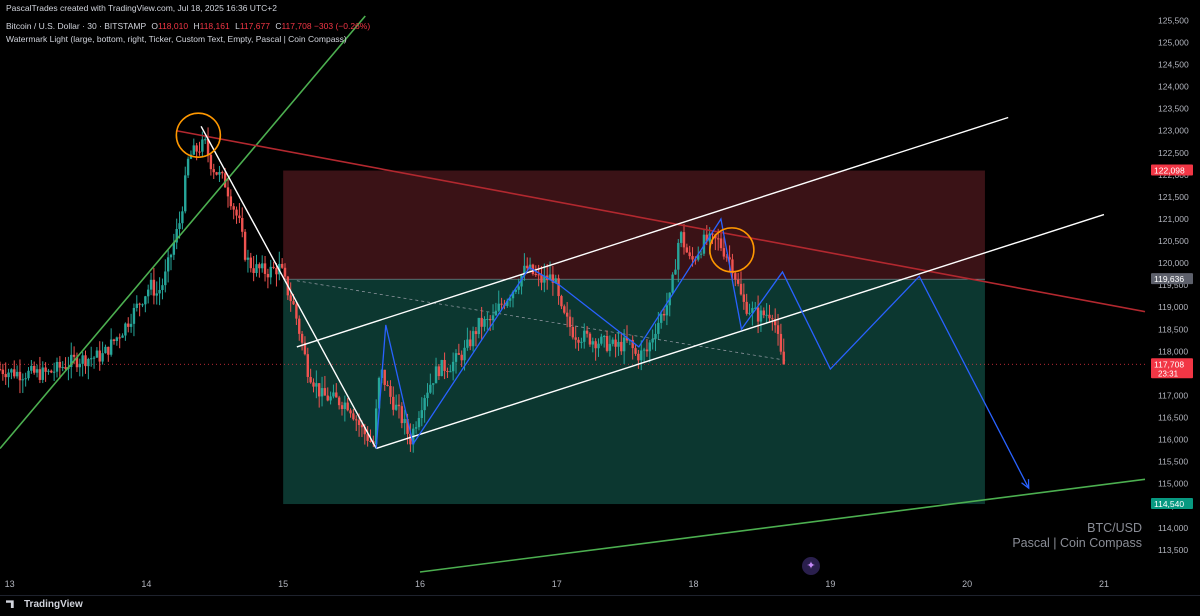 Image resolution: width=1200 pixels, height=616 pixels. Describe the element at coordinates (1173, 351) in the screenshot. I see `y-tick-label: 118,000` at that location.